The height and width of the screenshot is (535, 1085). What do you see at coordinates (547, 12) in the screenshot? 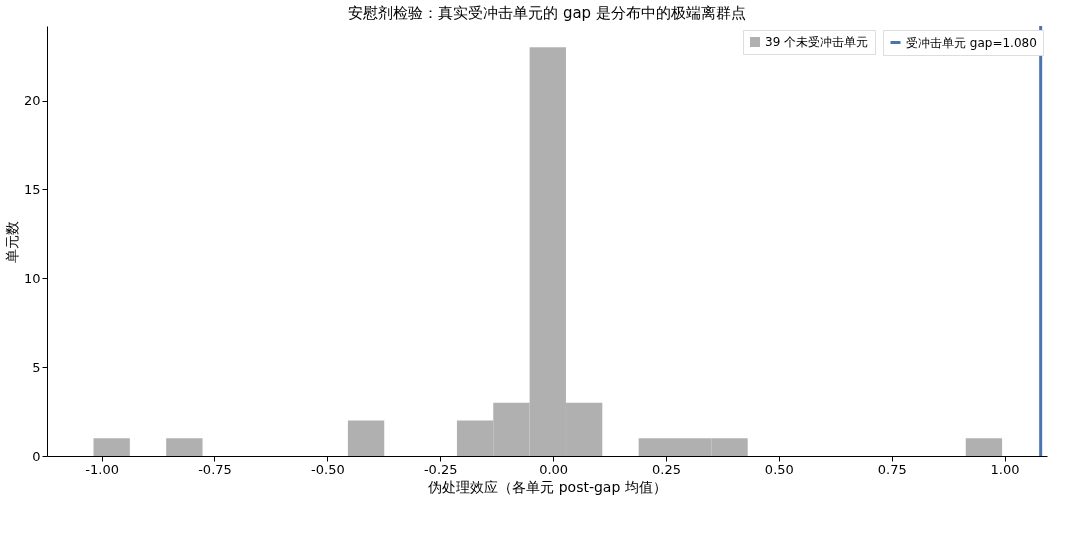
I see `chart-title: 安慰剂检验：真实受冲击单元的 gap 是分布中的极端离群点` at bounding box center [547, 12].